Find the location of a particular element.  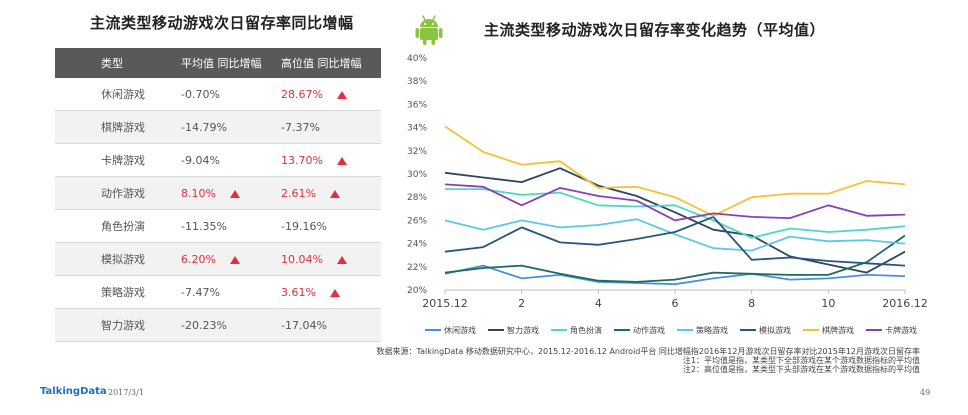

legend-label: 角色扮演 is located at coordinates (586, 330).